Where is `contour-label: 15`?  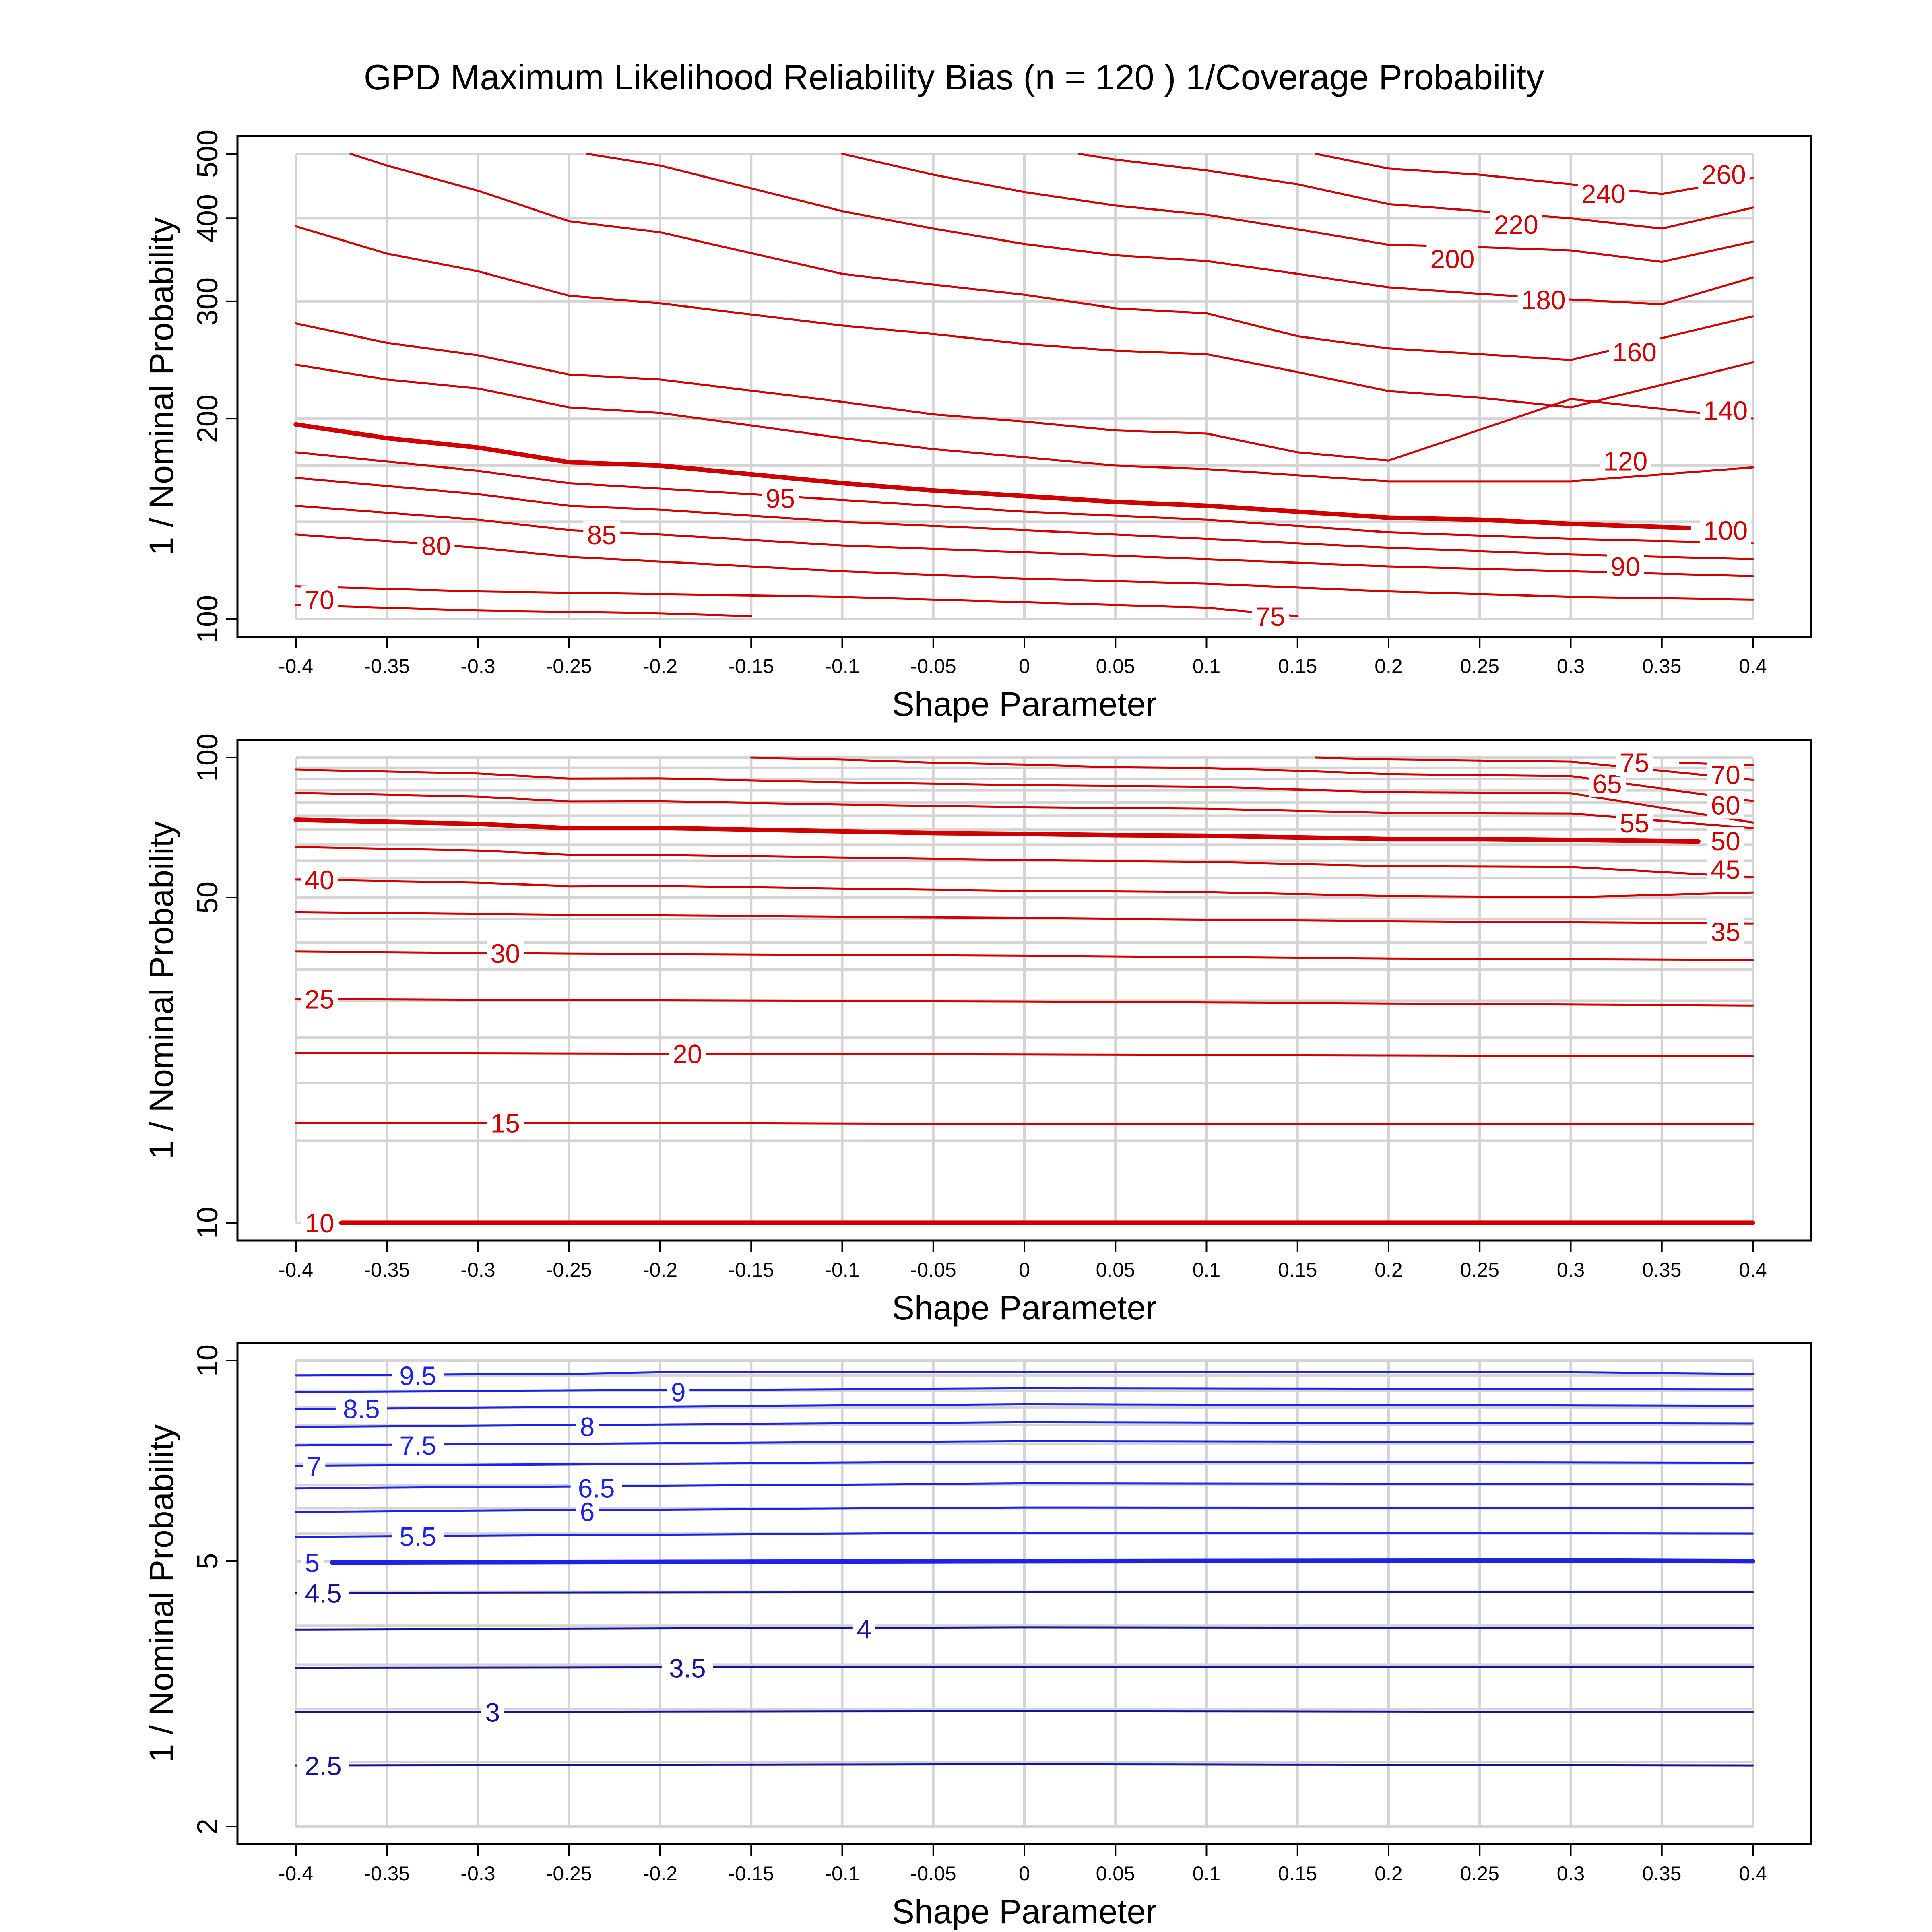
contour-label: 15 is located at coordinates (505, 1123).